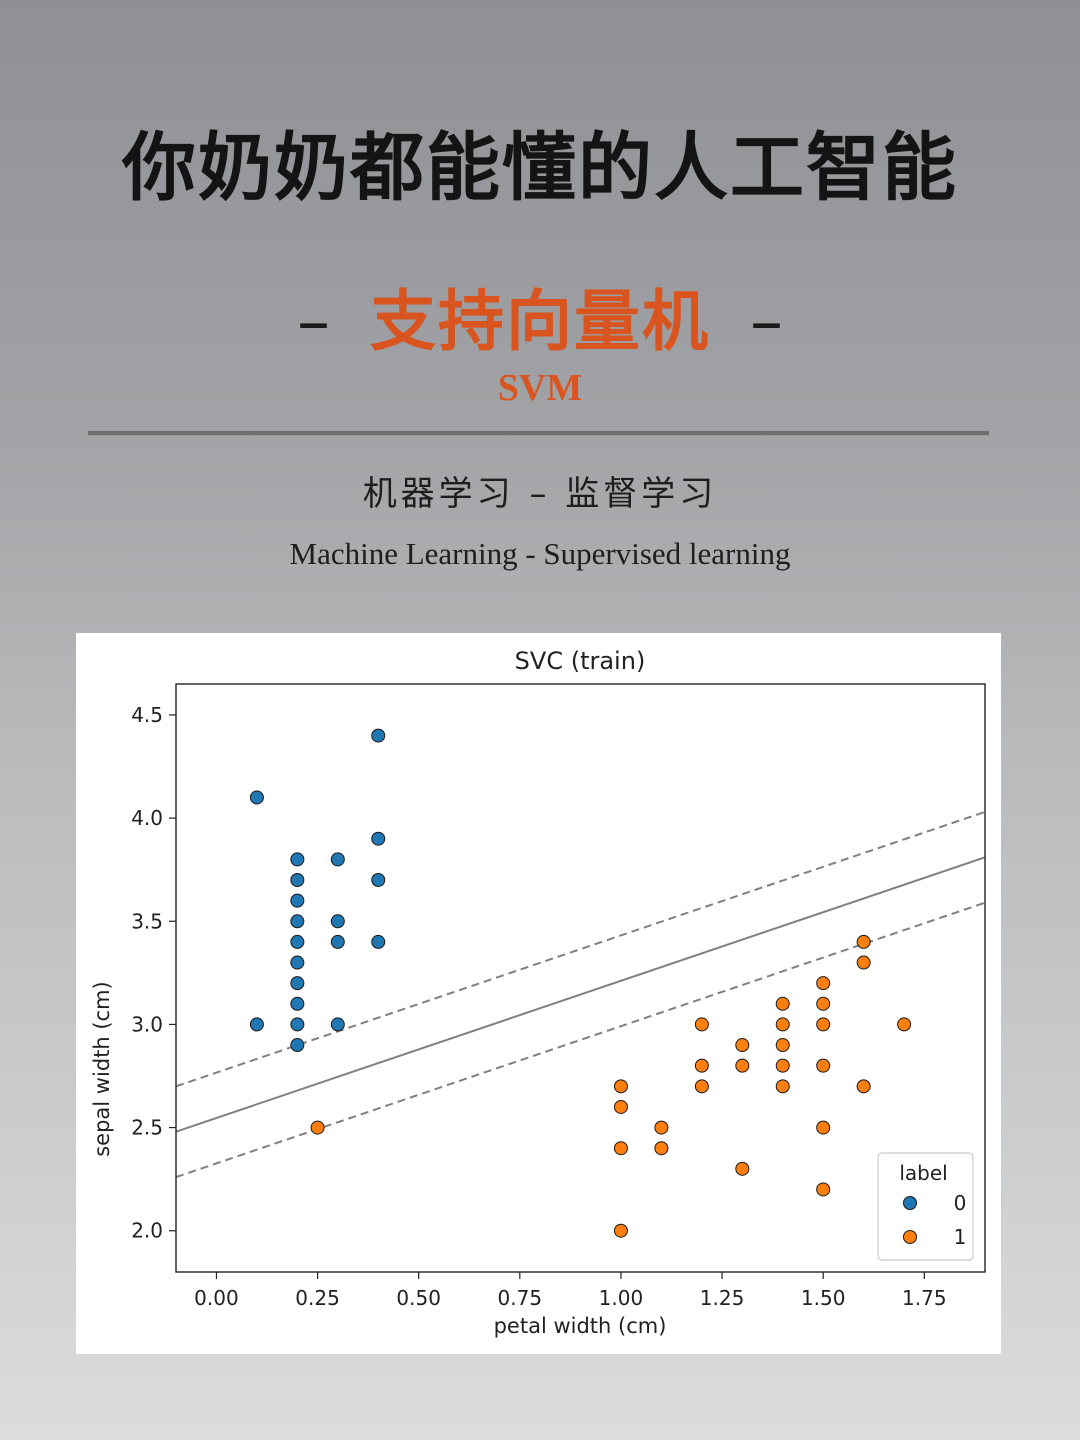  I want to click on page-title: 你奶奶都能懂的人工智能, so click(540, 168).